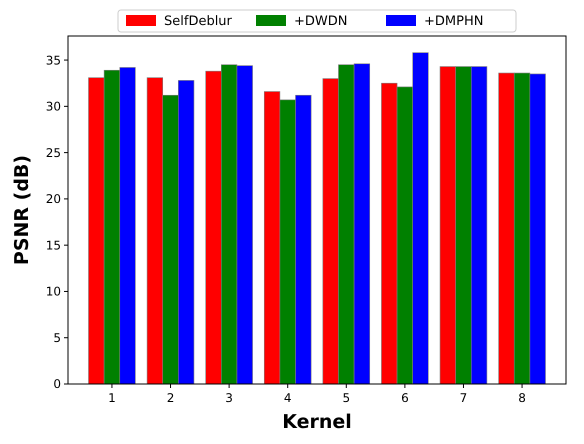 Image resolution: width=584 pixels, height=444 pixels. Describe the element at coordinates (321, 21) in the screenshot. I see `legend-label: +DWDN` at that location.